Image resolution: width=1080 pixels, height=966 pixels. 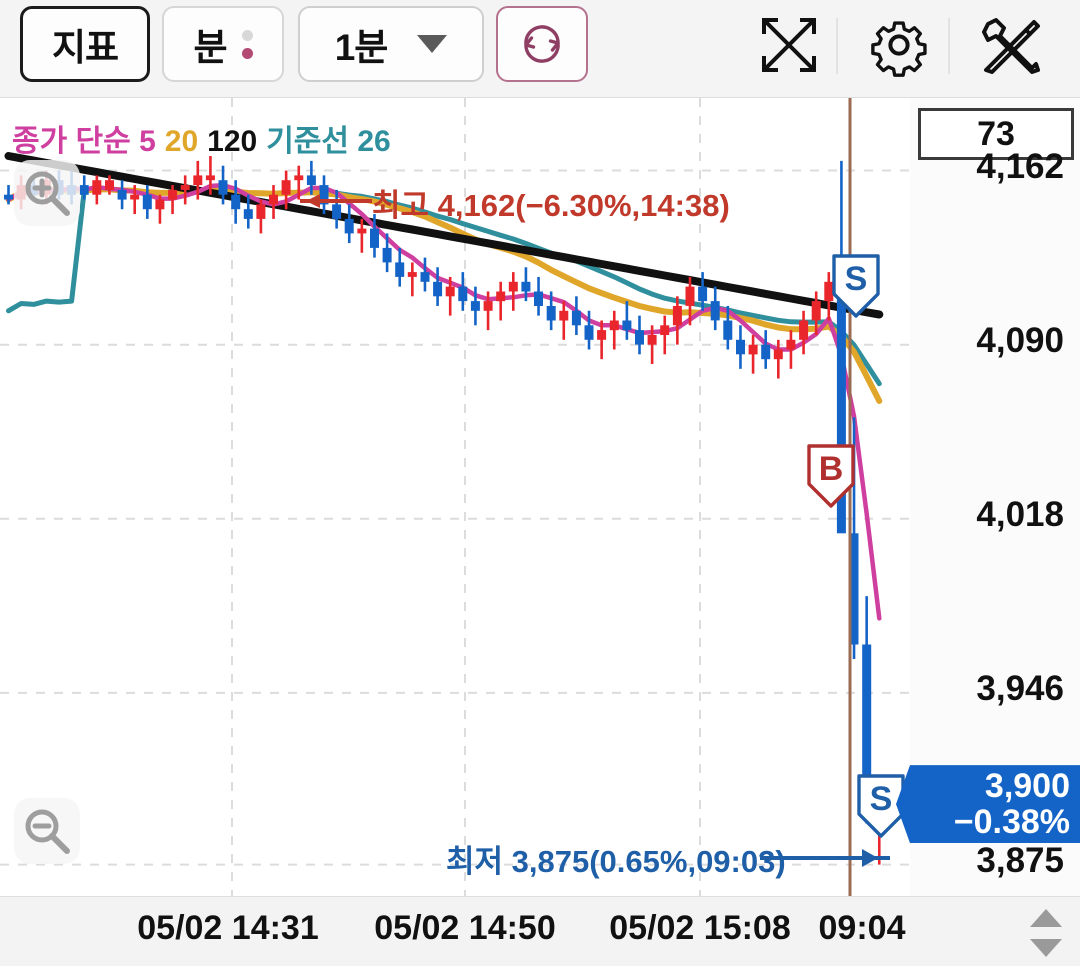 I want to click on current-price-badge: 3,900 −0.38%, so click(x=988, y=804).